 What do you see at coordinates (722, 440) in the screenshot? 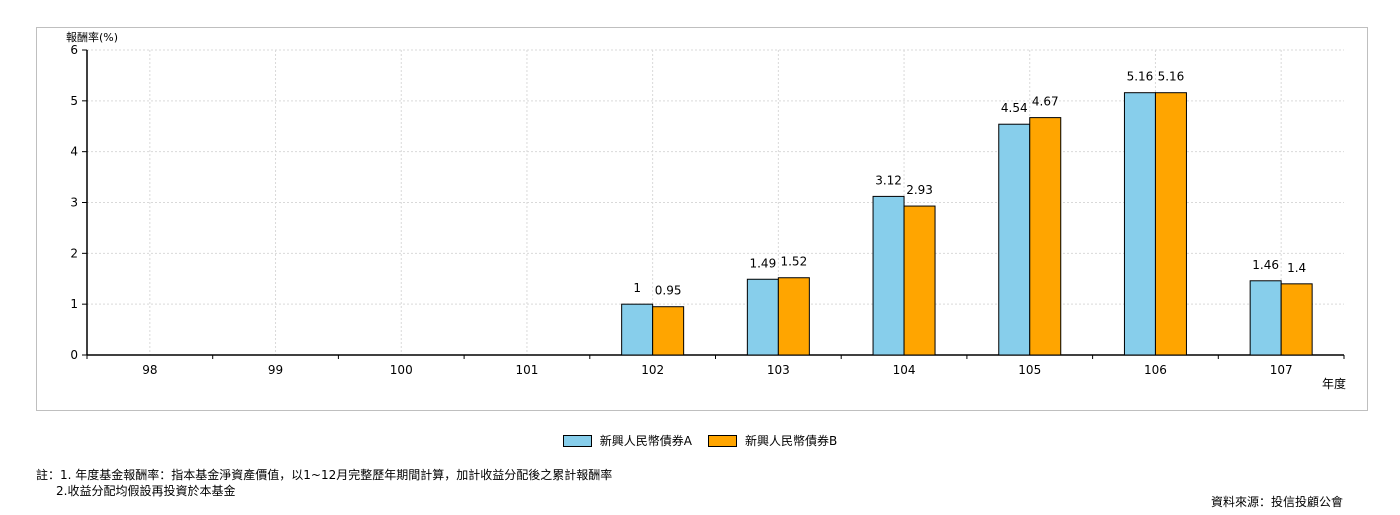
I see `legend-swatch-b` at bounding box center [722, 440].